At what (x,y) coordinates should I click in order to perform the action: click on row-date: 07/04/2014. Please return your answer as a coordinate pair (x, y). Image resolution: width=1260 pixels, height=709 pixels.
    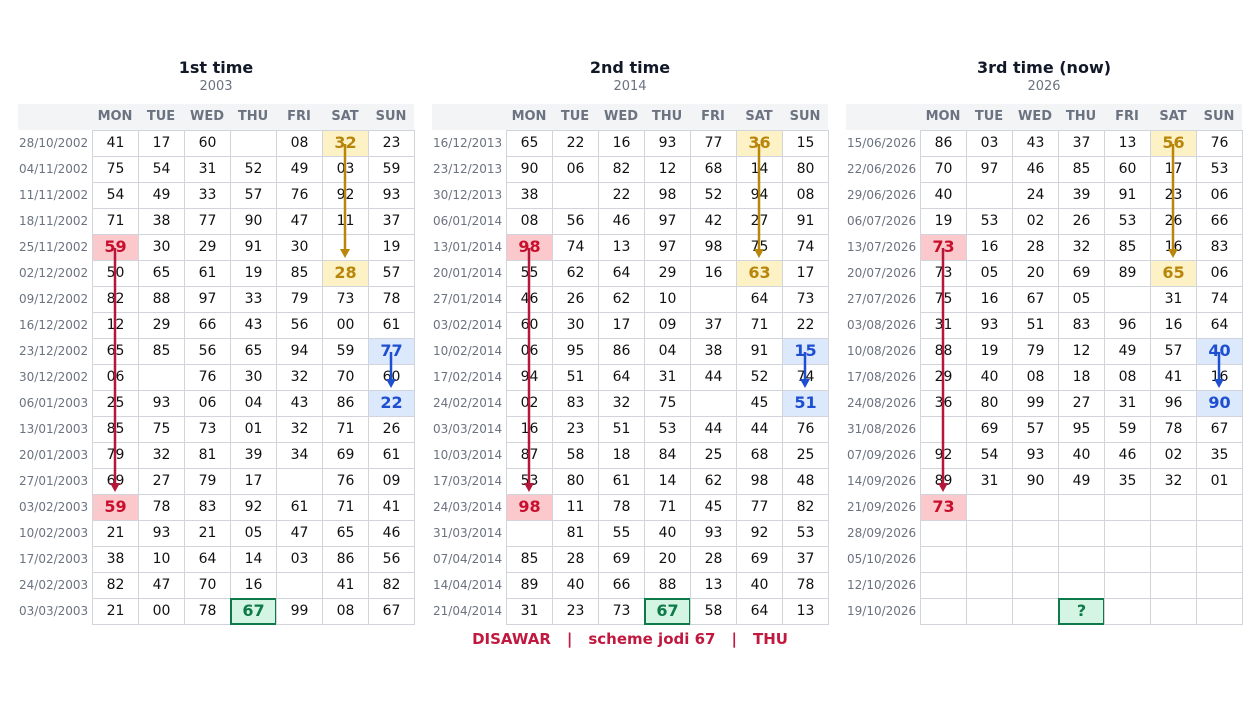
    Looking at the image, I should click on (468, 559).